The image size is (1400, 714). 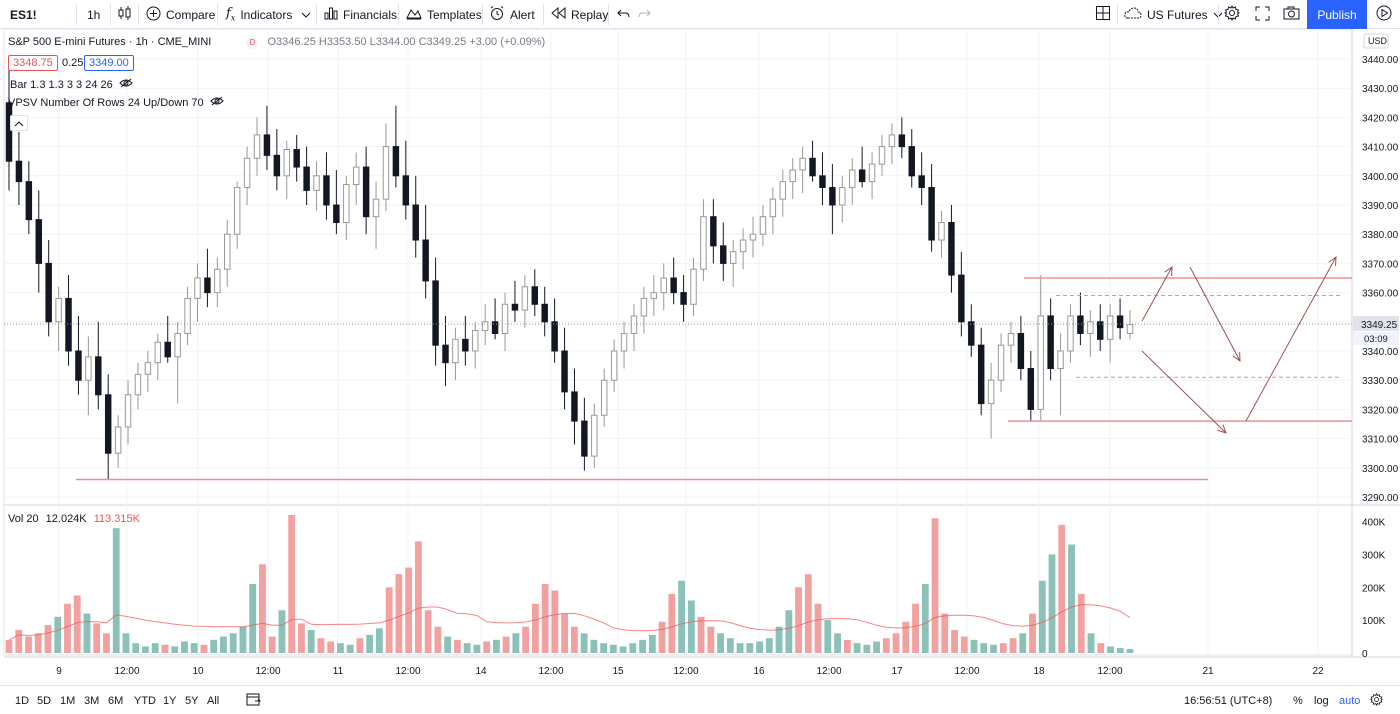 What do you see at coordinates (1374, 621) in the screenshot?
I see `volume-tick-label: 100K` at bounding box center [1374, 621].